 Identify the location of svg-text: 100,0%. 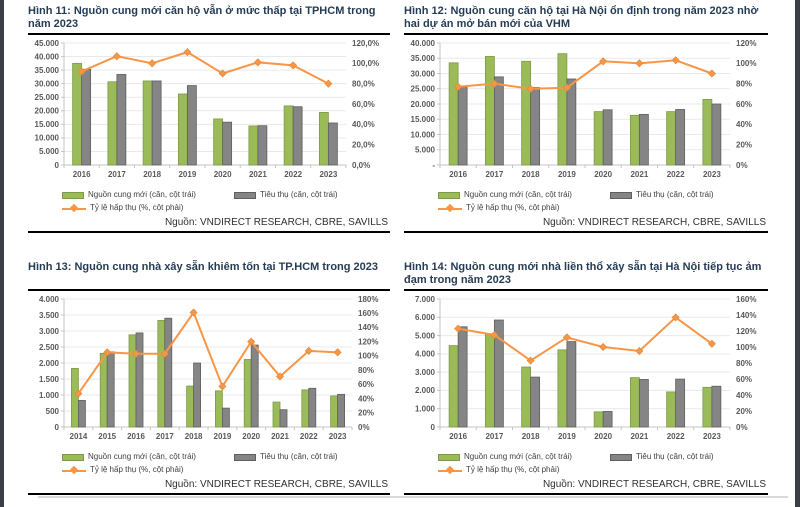
(365, 63).